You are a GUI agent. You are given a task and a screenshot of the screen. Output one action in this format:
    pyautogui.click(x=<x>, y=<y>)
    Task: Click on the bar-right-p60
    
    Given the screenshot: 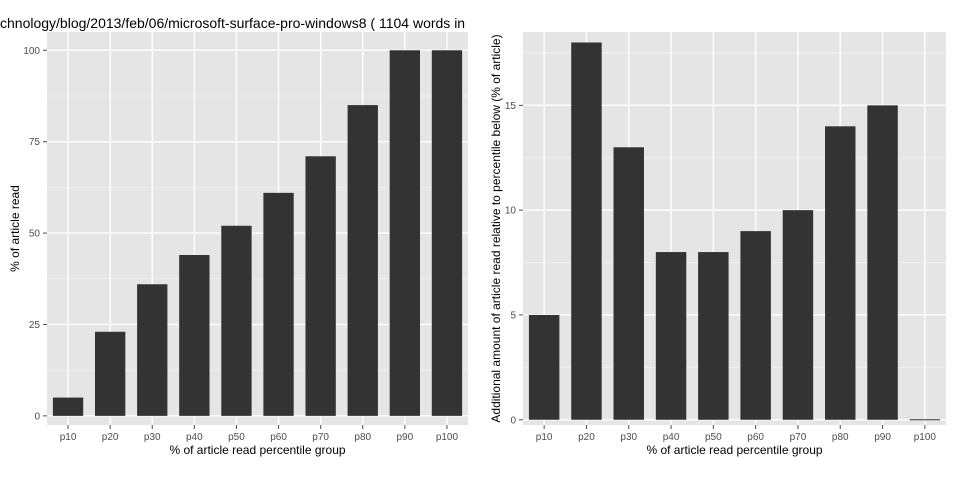 What is the action you would take?
    pyautogui.click(x=755, y=325)
    